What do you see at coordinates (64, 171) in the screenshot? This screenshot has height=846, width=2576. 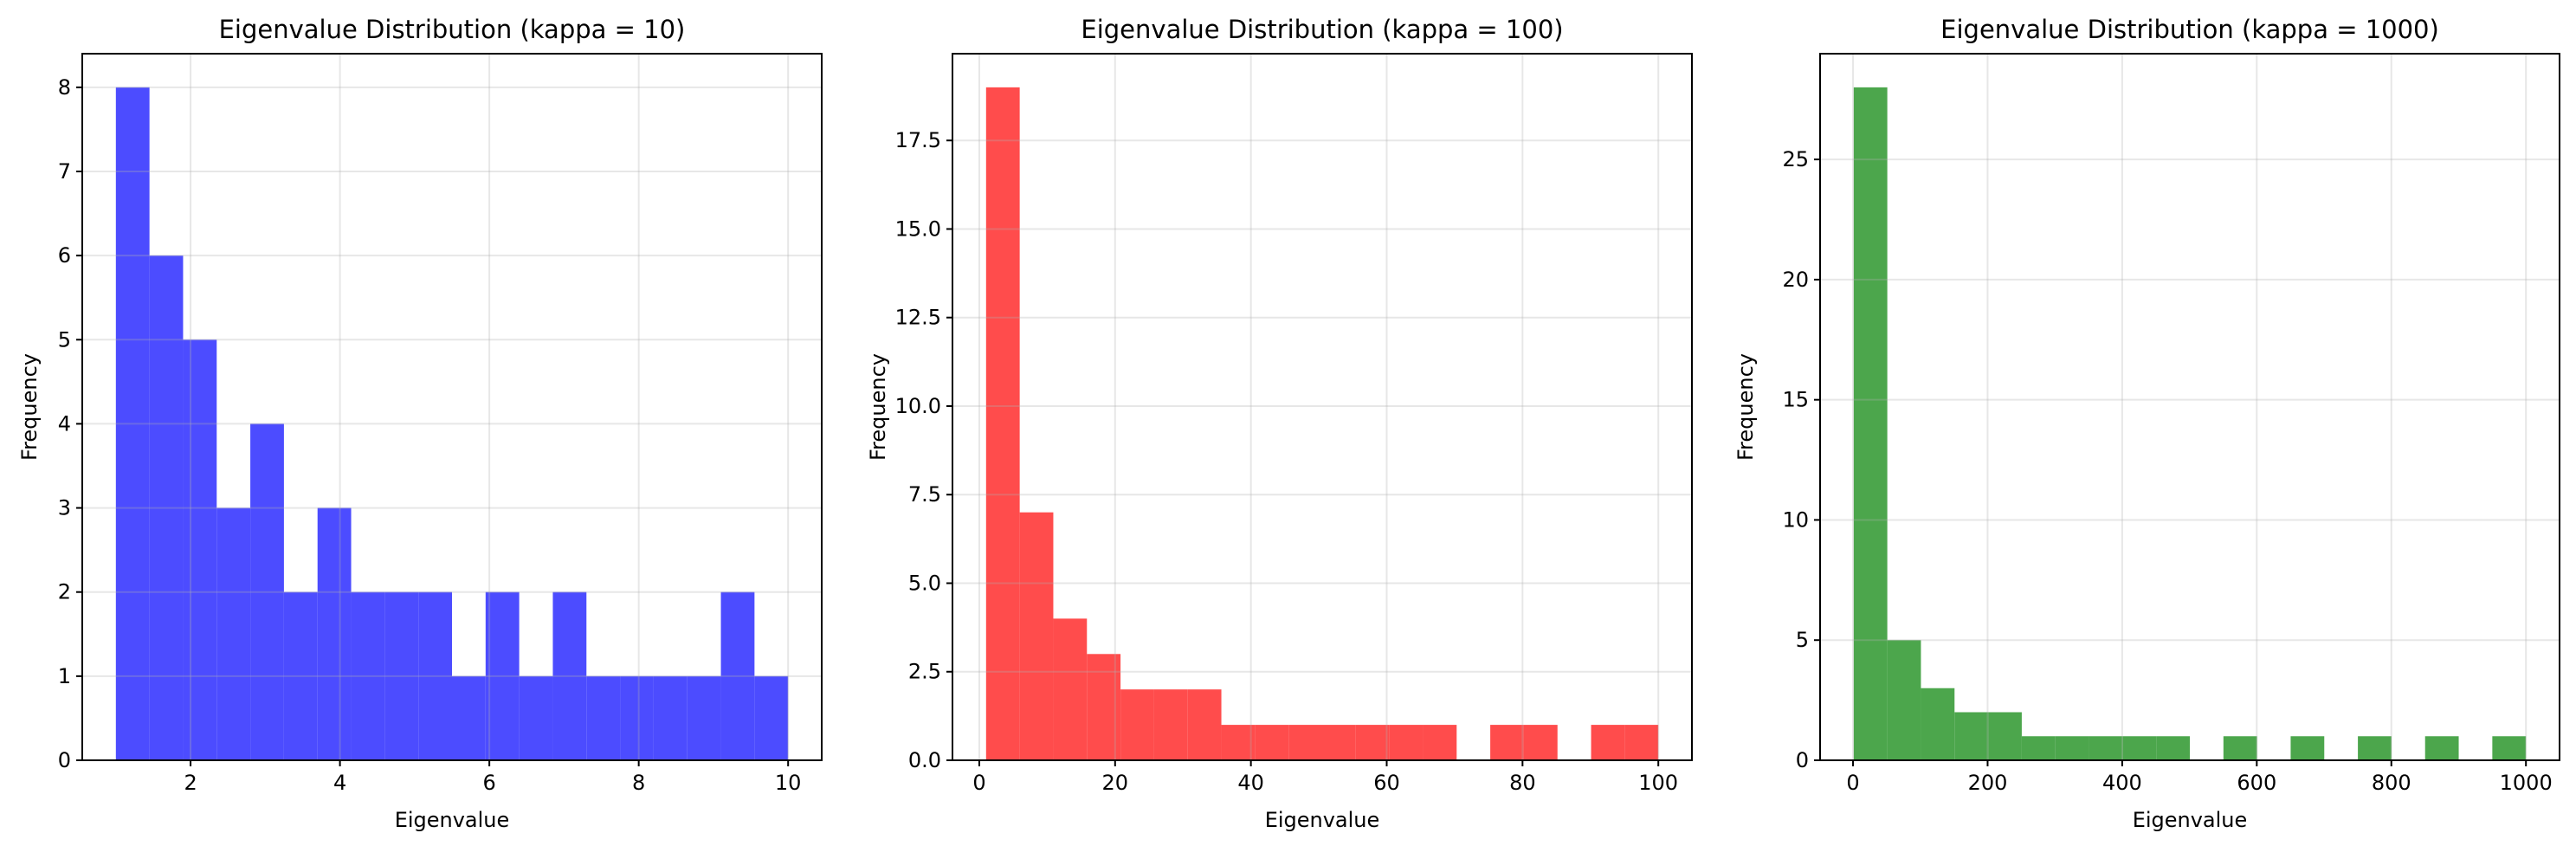 I see `y-tick-label: 7` at bounding box center [64, 171].